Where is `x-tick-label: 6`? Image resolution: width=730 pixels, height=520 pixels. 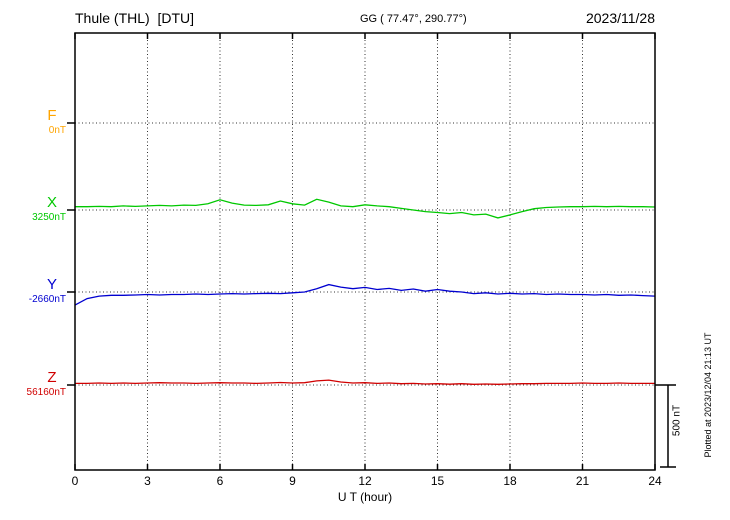 x-tick-label: 6 is located at coordinates (220, 481).